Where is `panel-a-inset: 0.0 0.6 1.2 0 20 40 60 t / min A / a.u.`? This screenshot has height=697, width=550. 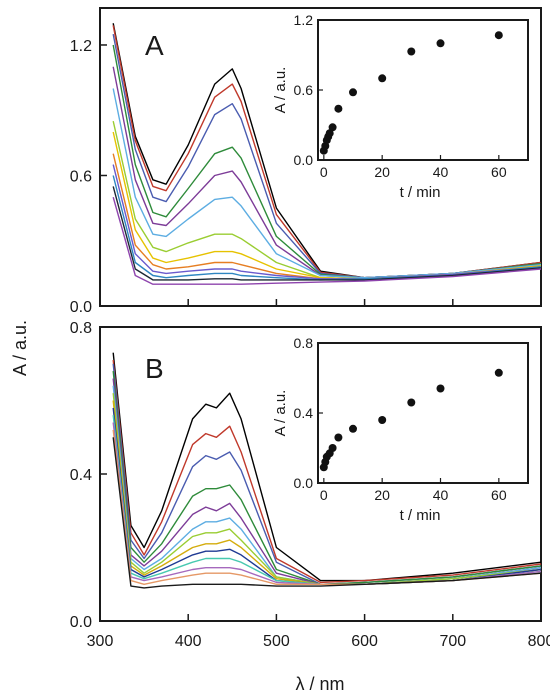 panel-a-inset: 0.0 0.6 1.2 0 20 40 60 t / min A / a.u. is located at coordinates (400, 106).